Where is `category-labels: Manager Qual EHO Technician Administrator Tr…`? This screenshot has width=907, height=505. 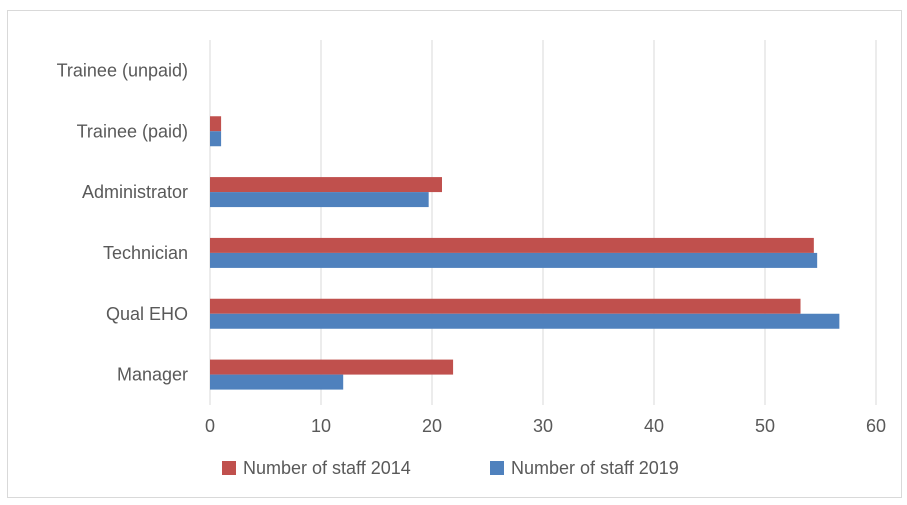
category-labels: Manager Qual EHO Technician Administrator Tr… is located at coordinates (122, 222).